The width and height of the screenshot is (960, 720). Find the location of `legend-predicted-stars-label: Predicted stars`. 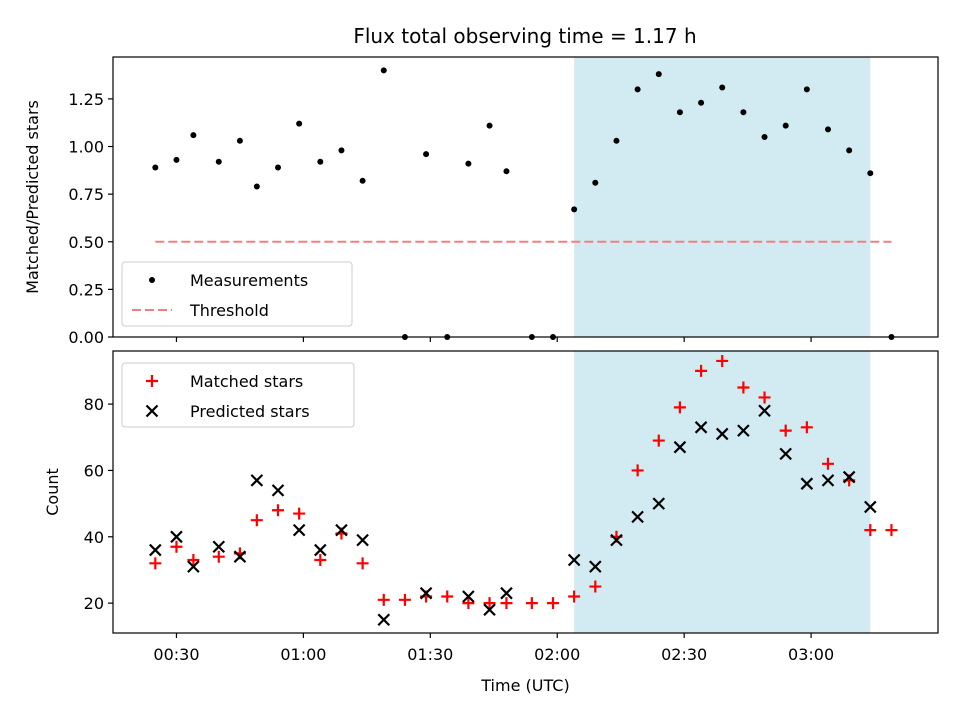

legend-predicted-stars-label: Predicted stars is located at coordinates (250, 411).